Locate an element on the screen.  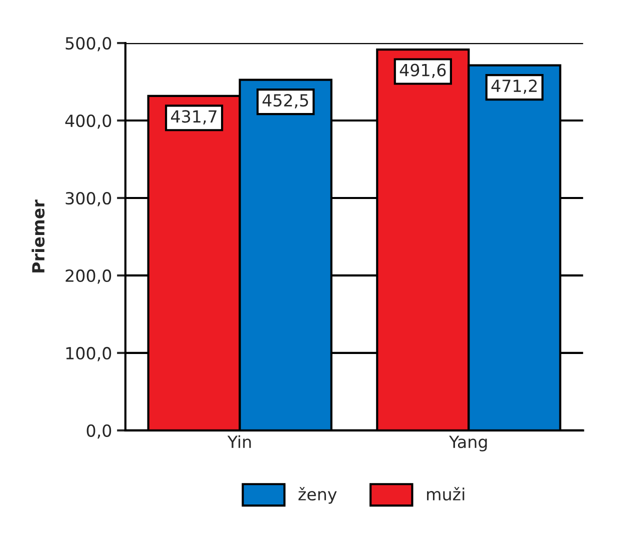
y-tick-label: 200,0 is located at coordinates (89, 276).